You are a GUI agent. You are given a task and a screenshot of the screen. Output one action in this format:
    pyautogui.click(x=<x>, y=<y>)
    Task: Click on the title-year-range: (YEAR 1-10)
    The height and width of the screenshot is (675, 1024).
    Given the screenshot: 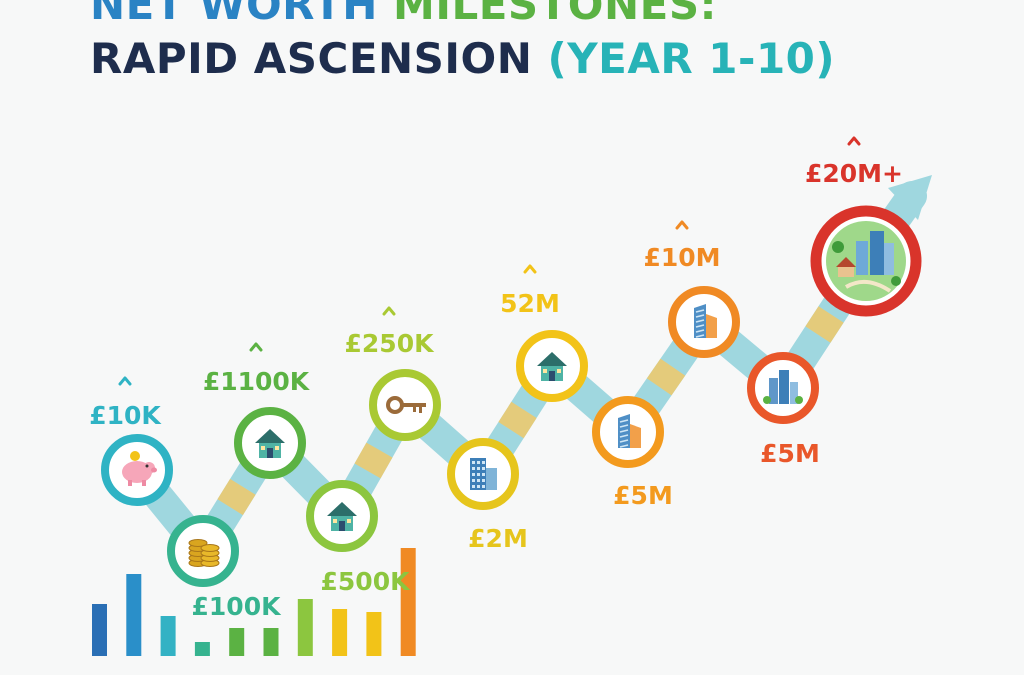 What is the action you would take?
    pyautogui.click(x=691, y=58)
    